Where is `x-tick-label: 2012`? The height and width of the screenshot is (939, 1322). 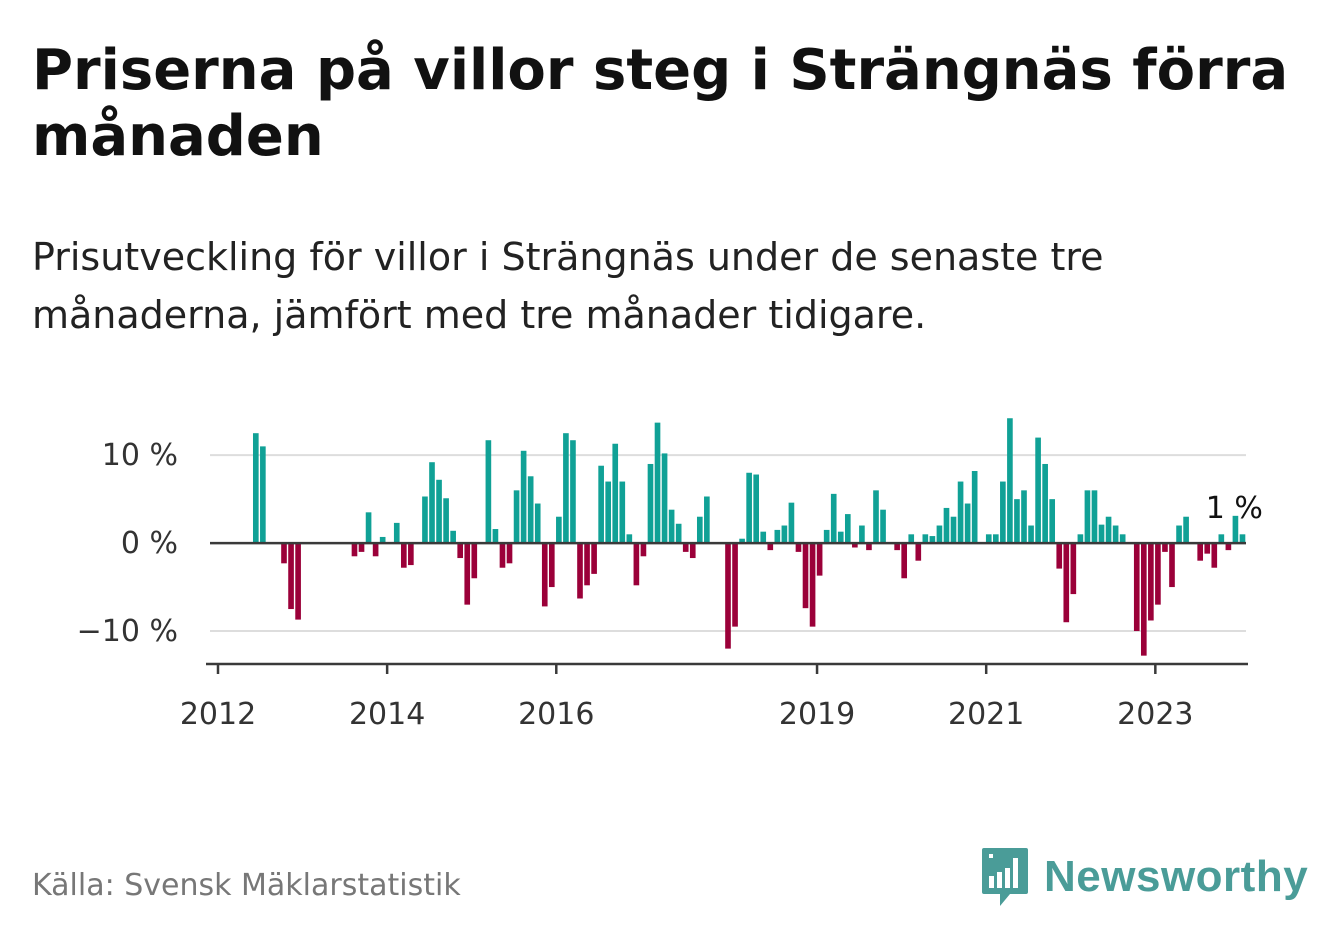
x-tick-label: 2012 is located at coordinates (218, 714).